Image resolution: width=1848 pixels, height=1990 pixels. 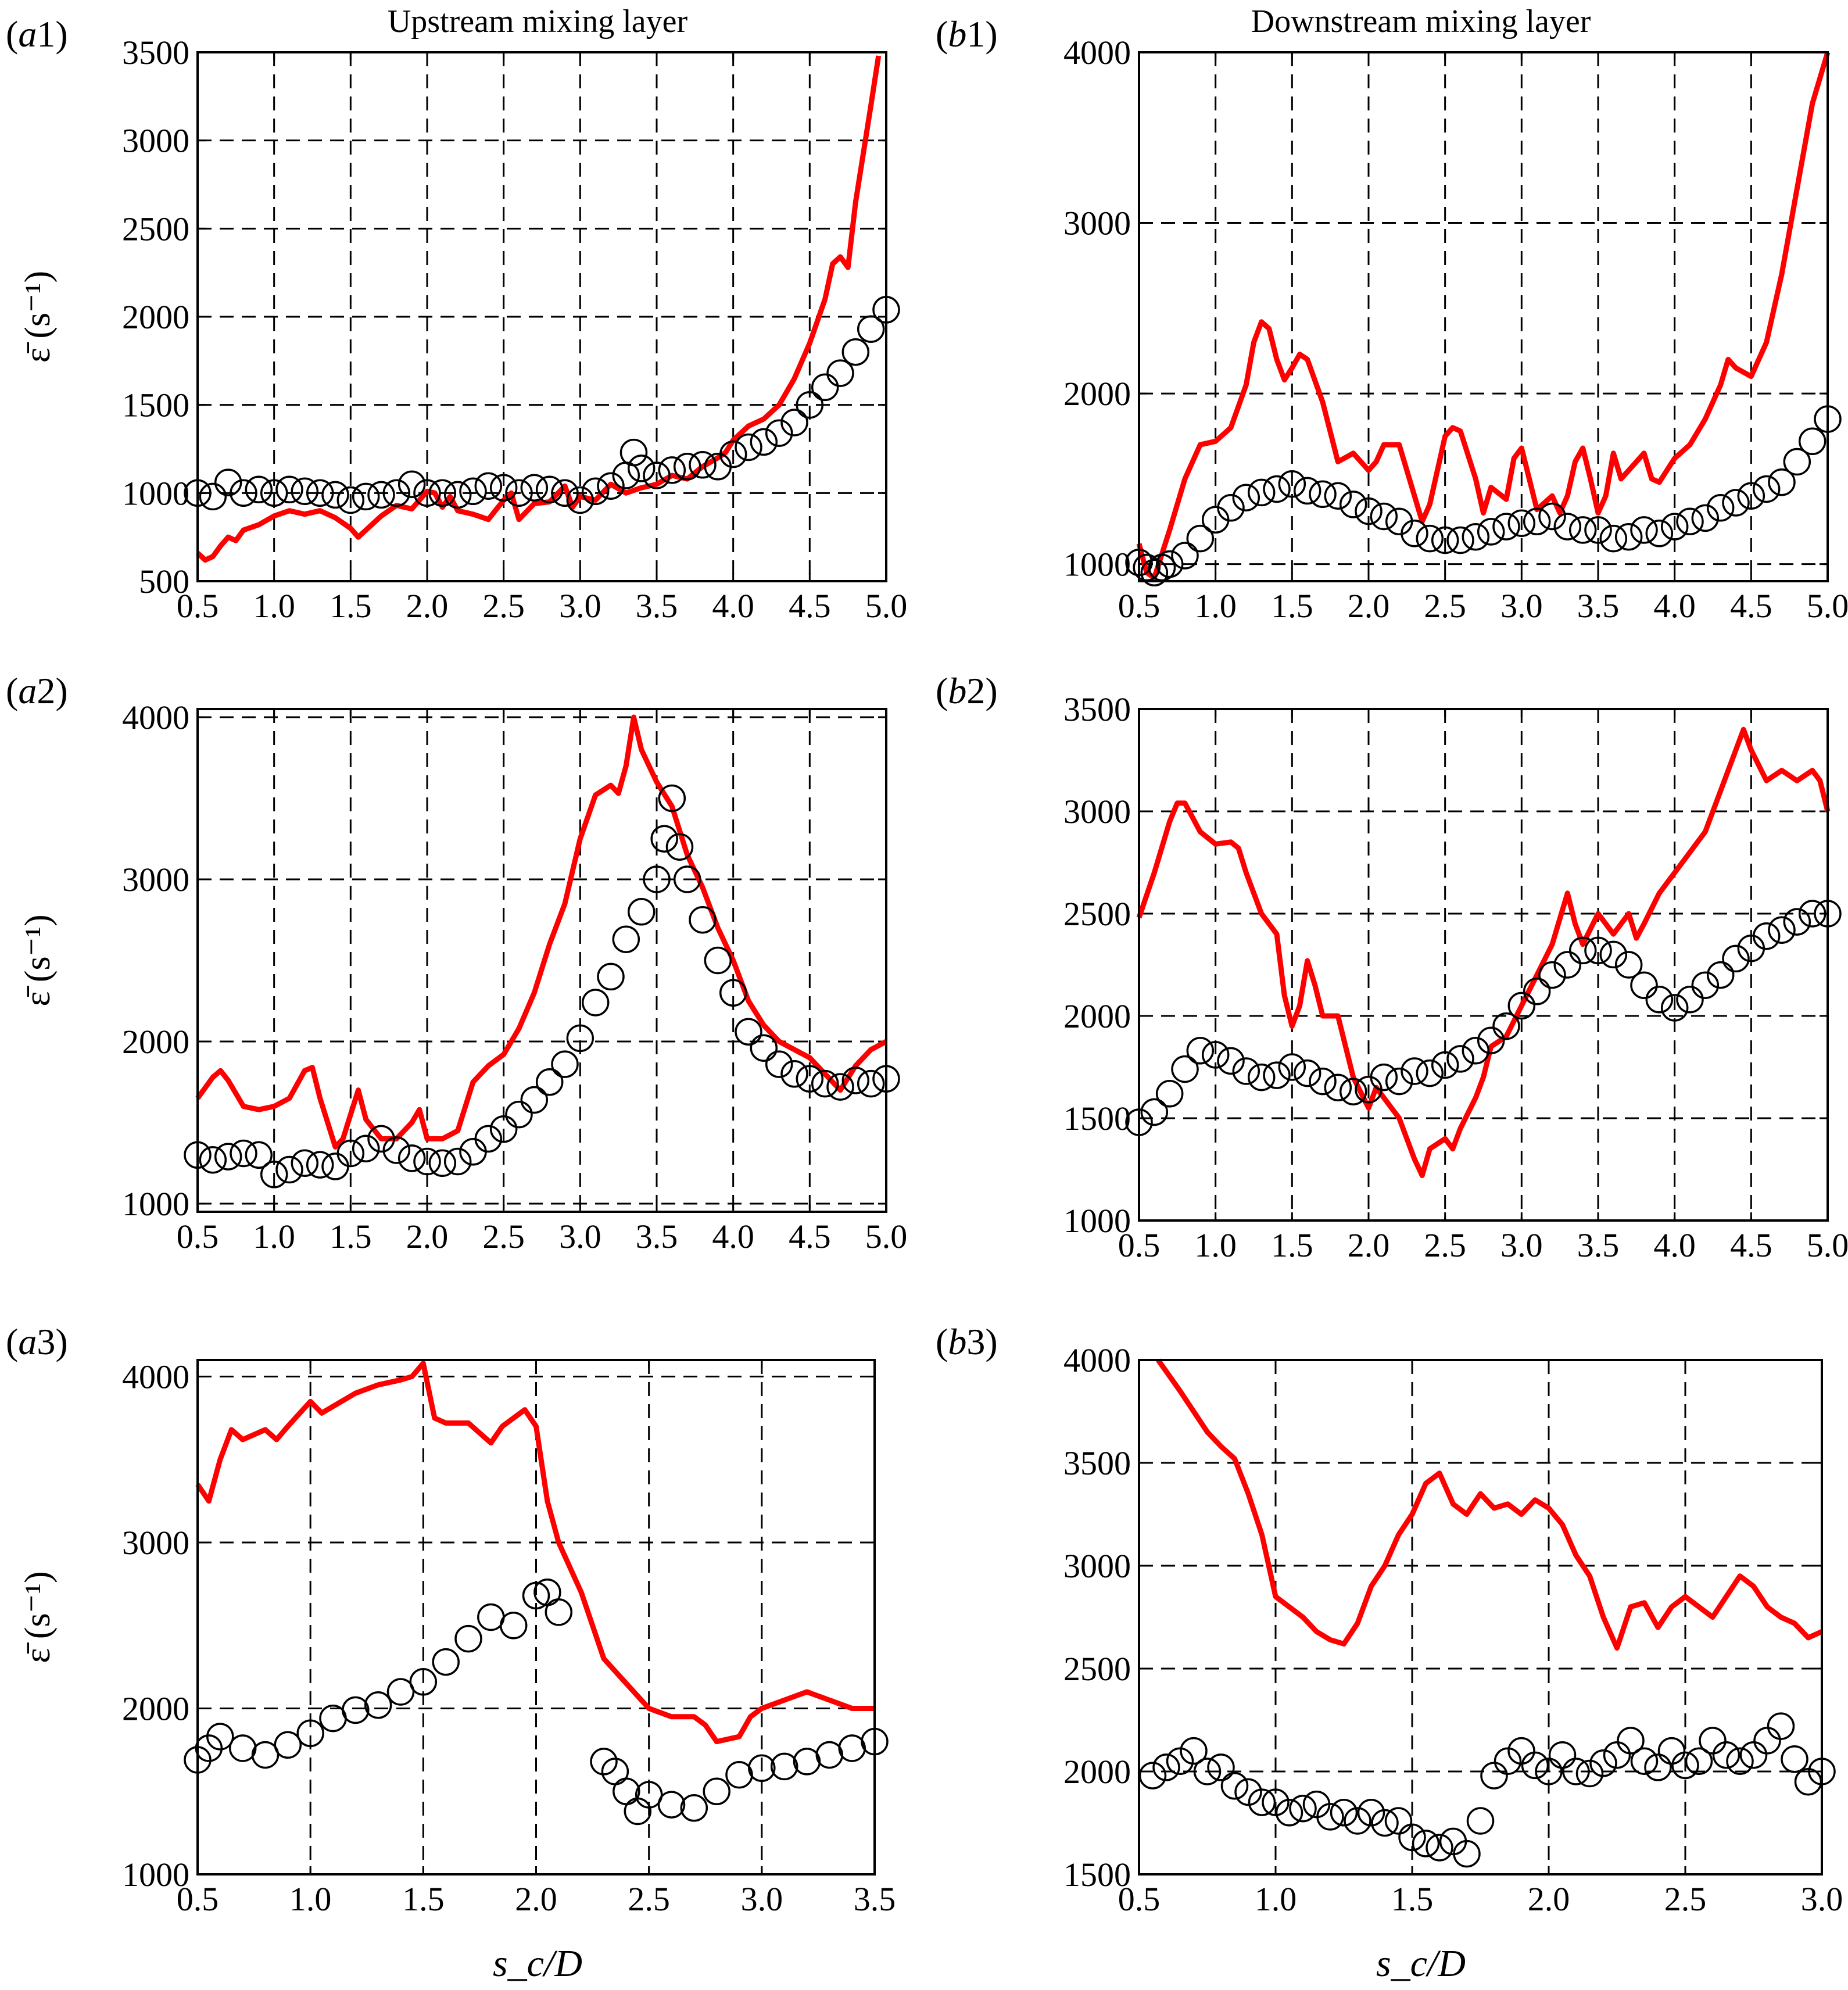 What do you see at coordinates (423, 1899) in the screenshot?
I see `x-tick-label: 1.5` at bounding box center [423, 1899].